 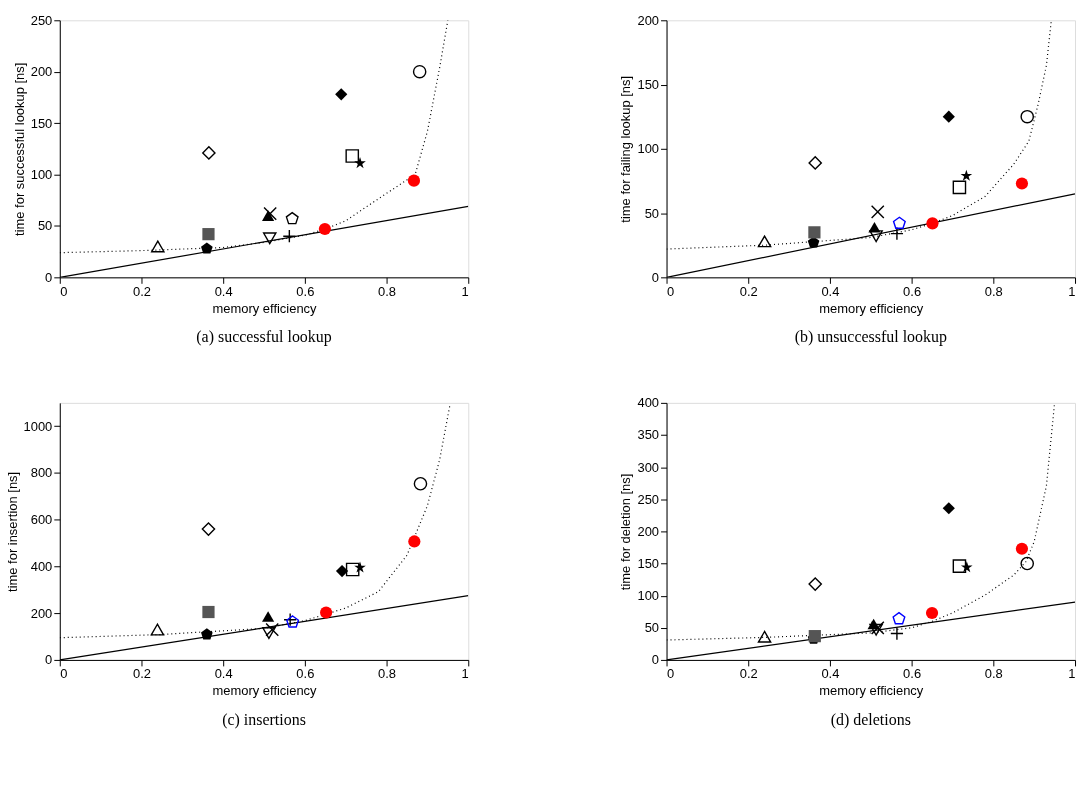 What do you see at coordinates (626, 149) in the screenshot?
I see `y-axis-title: time for failing lookup [ns]` at bounding box center [626, 149].